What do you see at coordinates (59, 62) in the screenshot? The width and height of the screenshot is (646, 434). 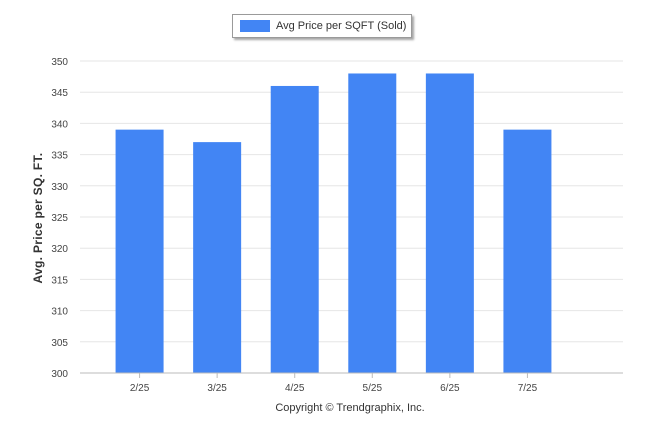 I see `y-tick-label: 350` at bounding box center [59, 62].